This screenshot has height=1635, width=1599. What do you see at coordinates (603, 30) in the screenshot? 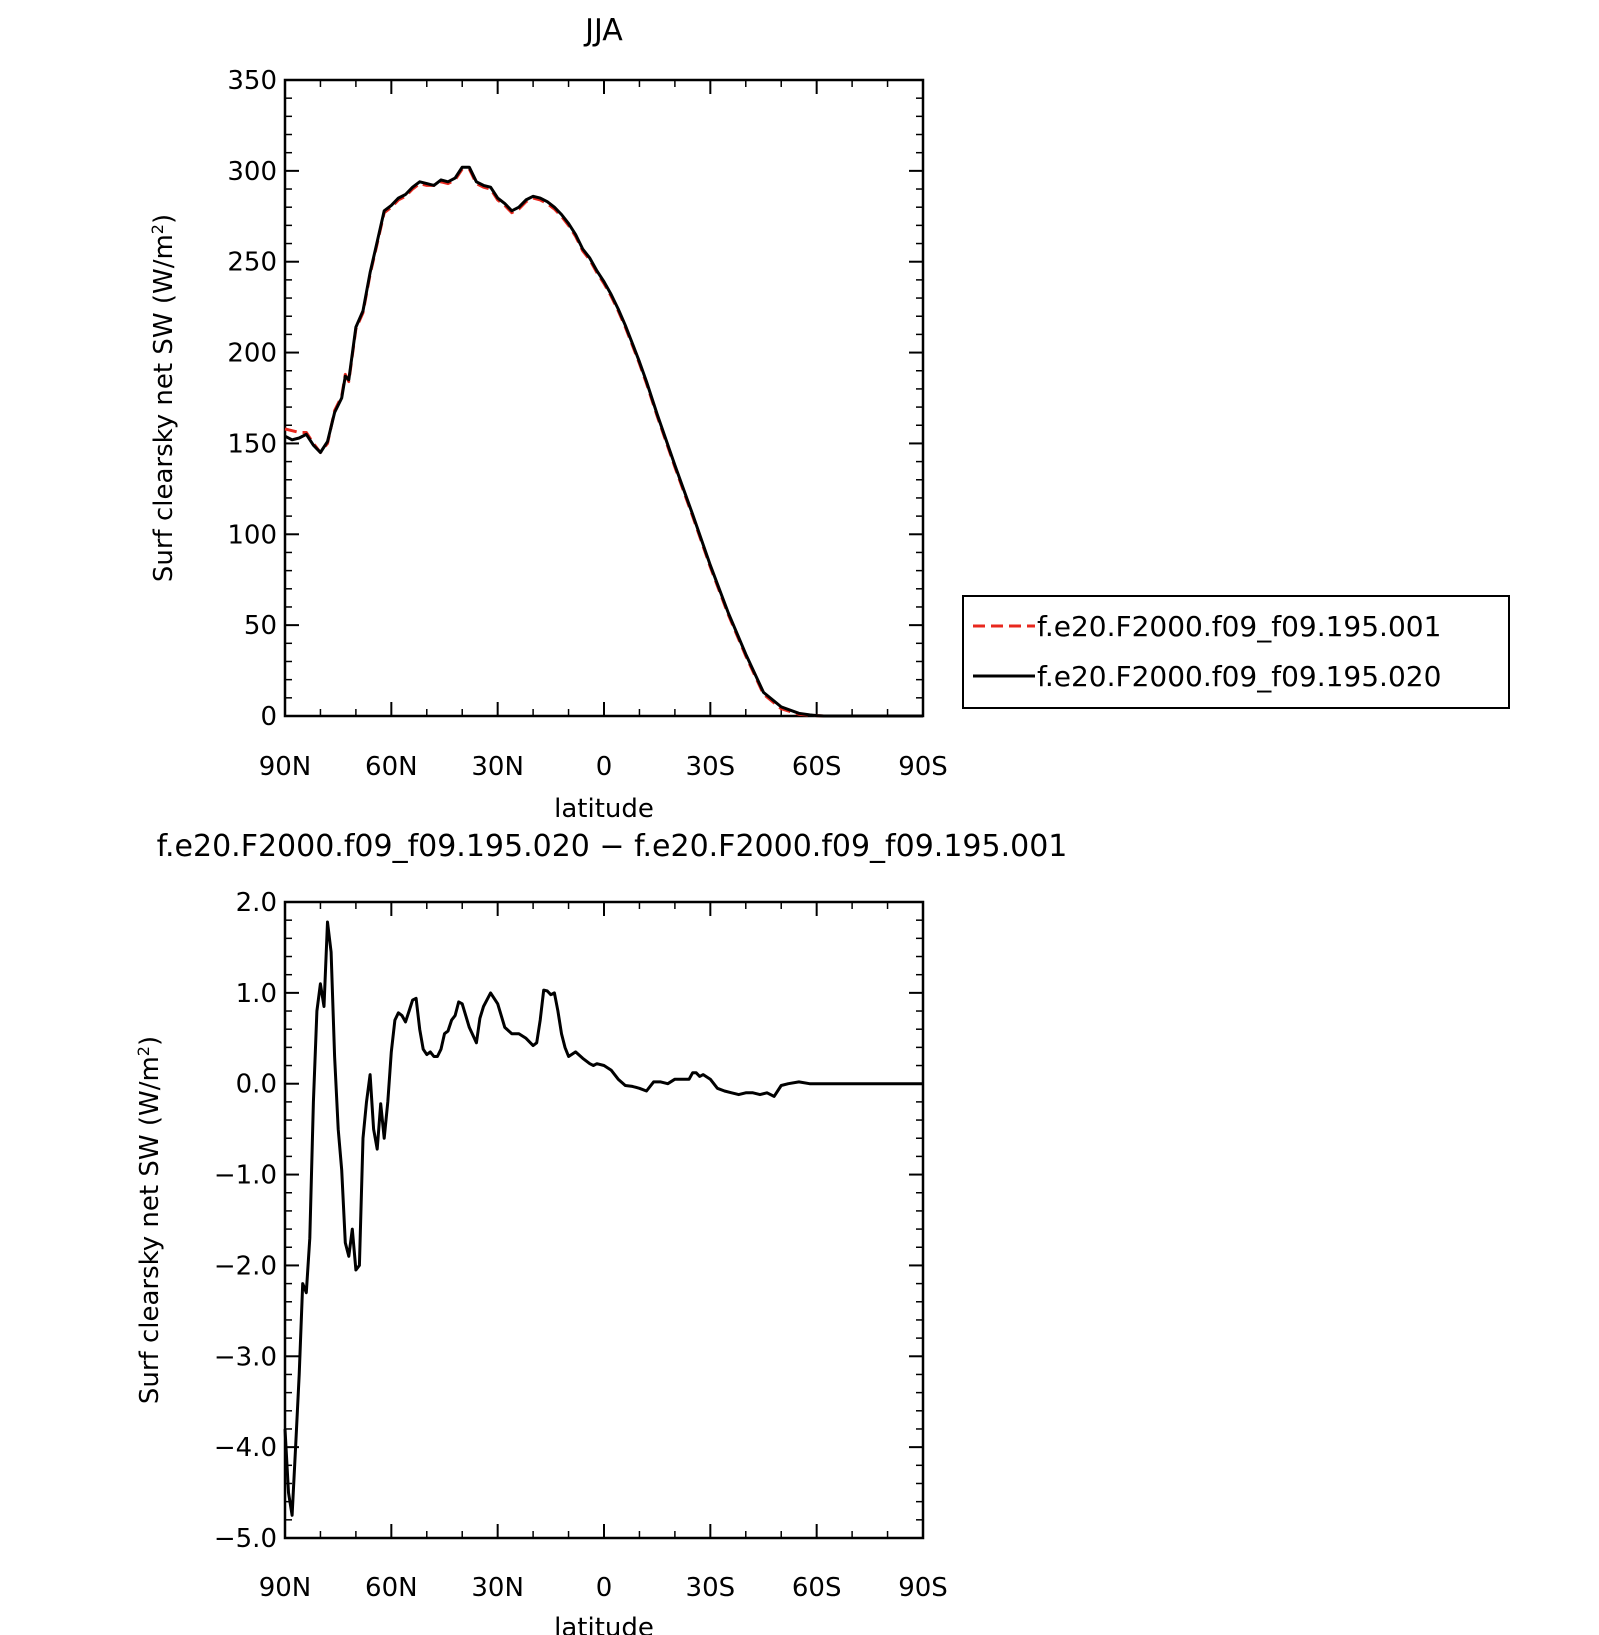
I see `chart-title: JJA` at bounding box center [603, 30].